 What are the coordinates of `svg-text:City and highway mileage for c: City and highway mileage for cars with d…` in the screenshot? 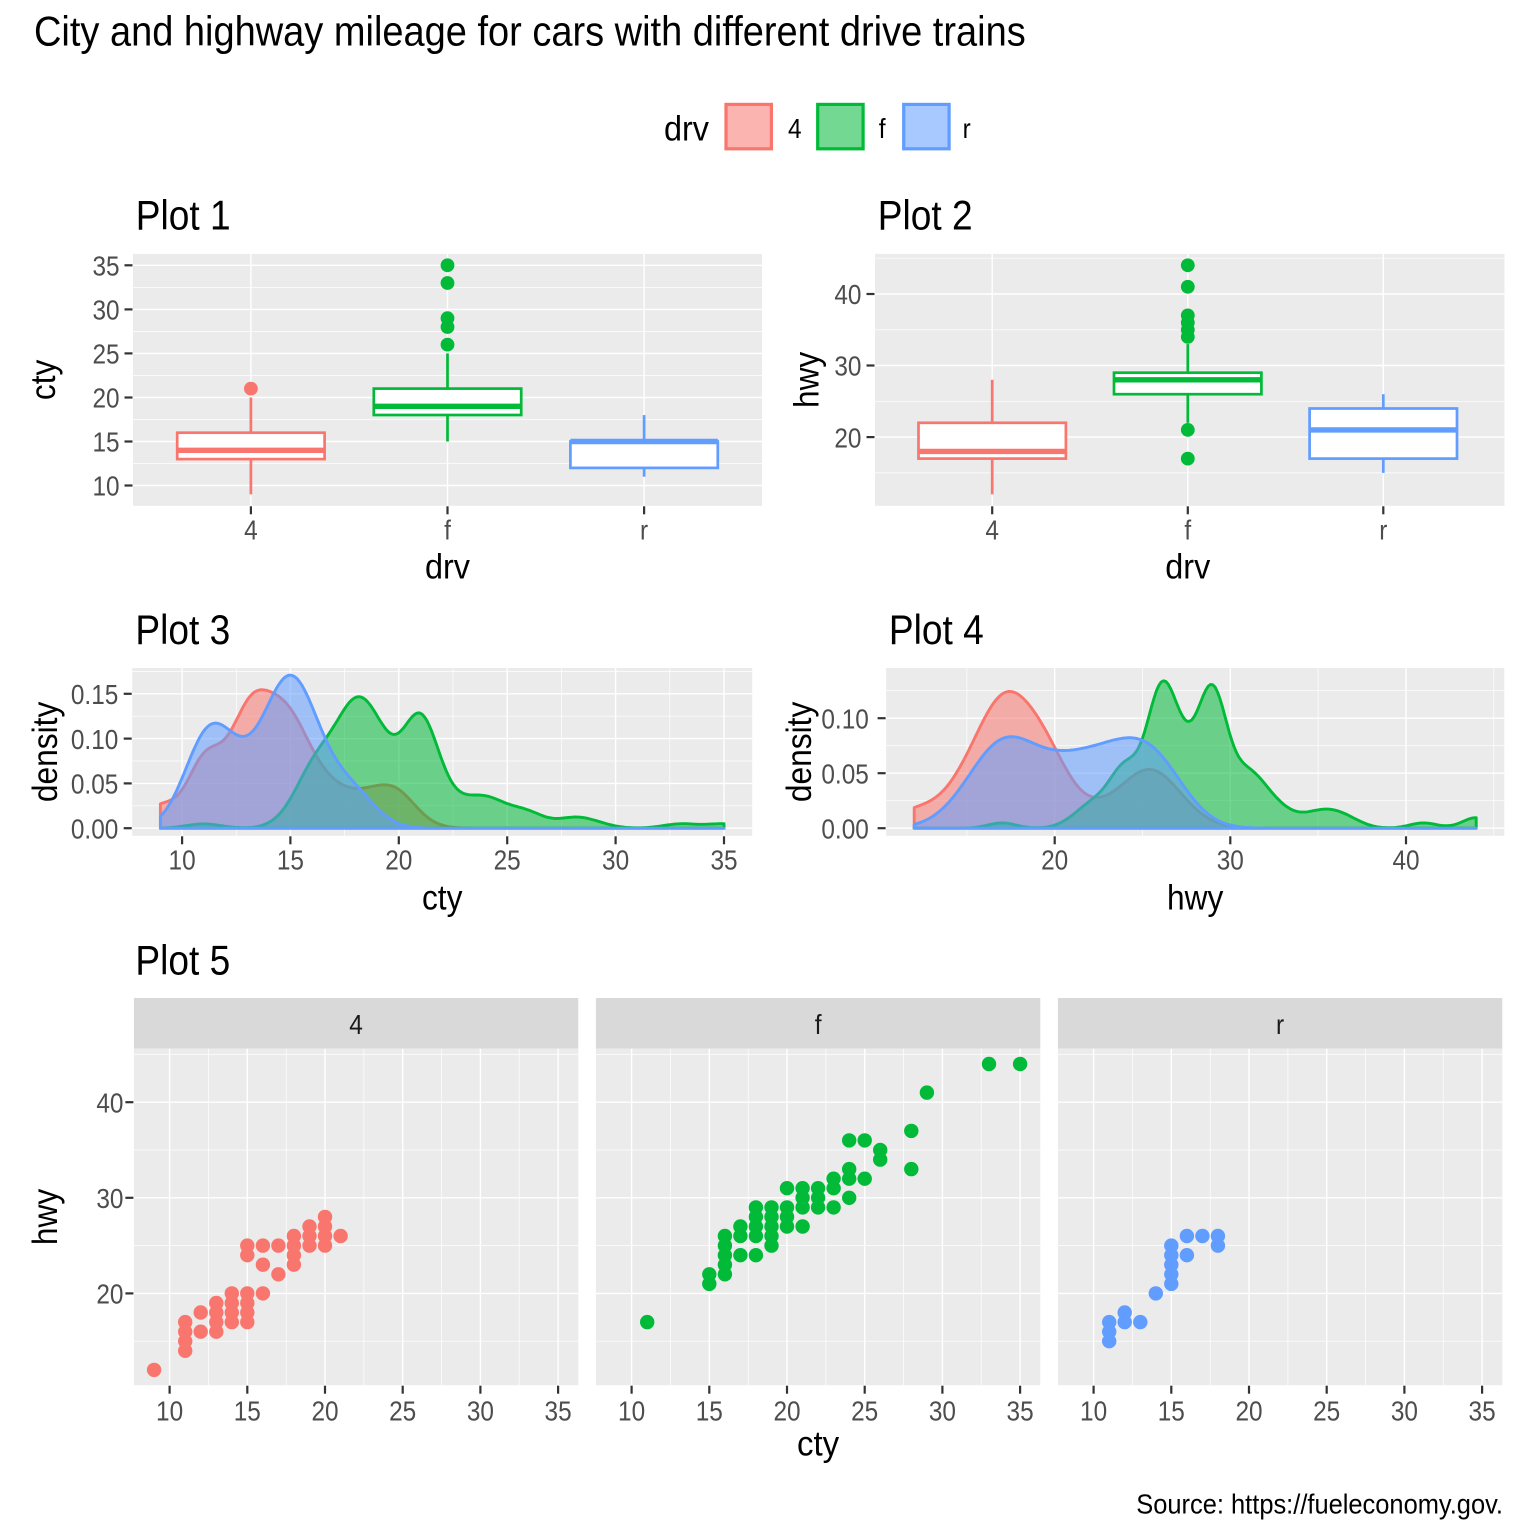 It's located at (530, 31).